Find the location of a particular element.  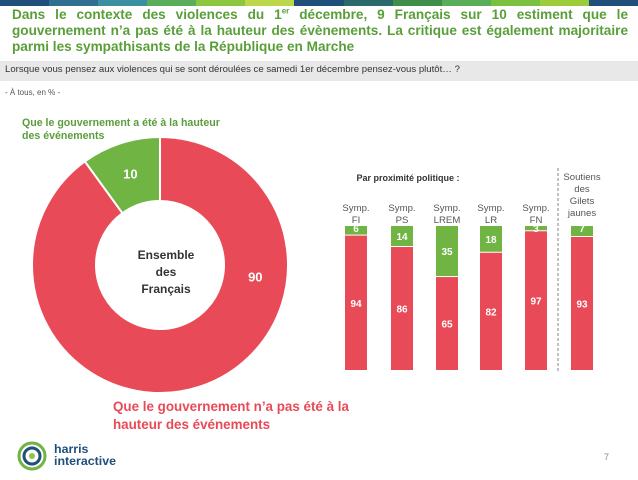

title-part-1: Dans le contexte des violences du 1 is located at coordinates (147, 14).